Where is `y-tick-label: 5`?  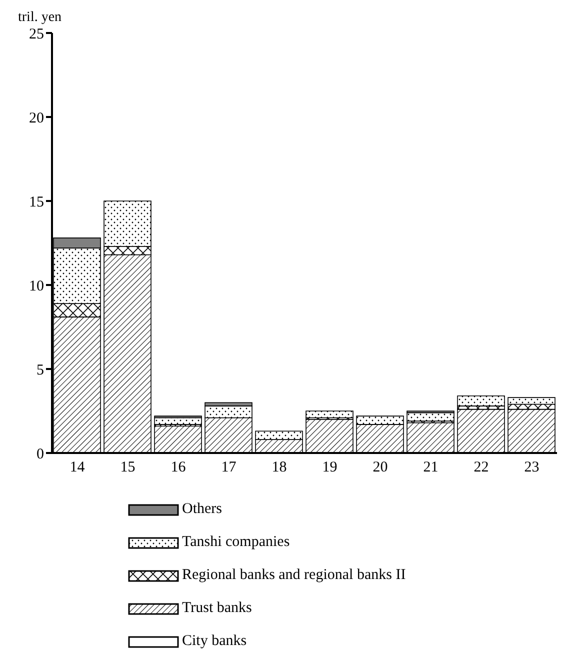
y-tick-label: 5 is located at coordinates (40, 370).